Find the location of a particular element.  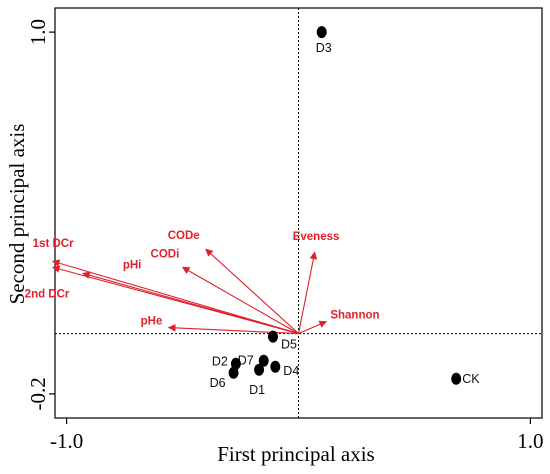

x-axis-title: First principal axis is located at coordinates (295, 454).